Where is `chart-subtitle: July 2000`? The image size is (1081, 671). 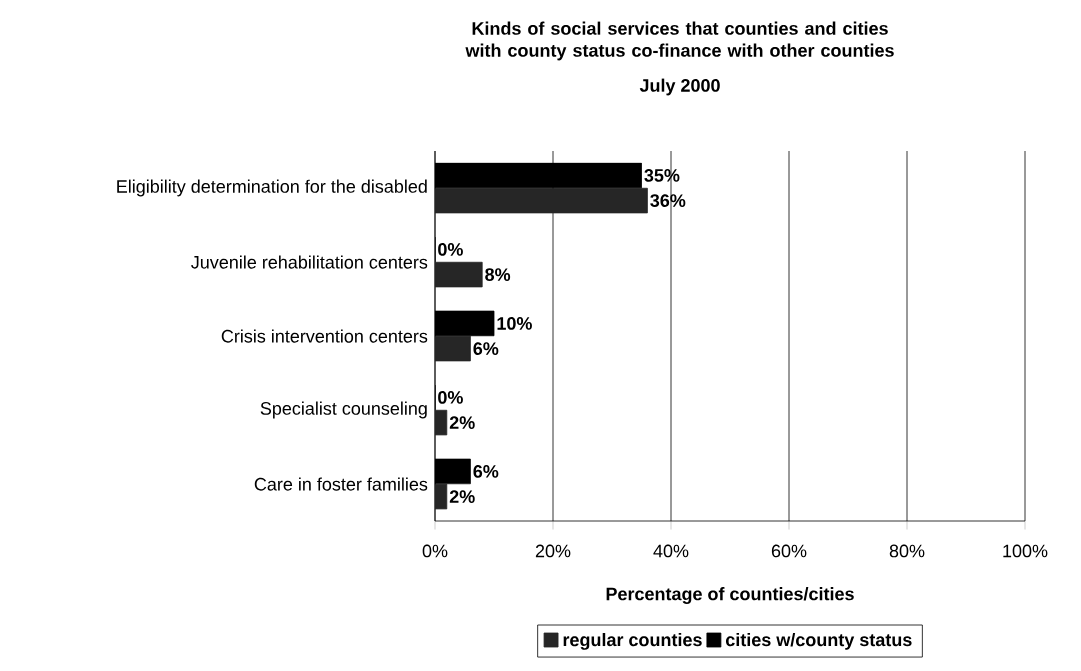 chart-subtitle: July 2000 is located at coordinates (679, 87).